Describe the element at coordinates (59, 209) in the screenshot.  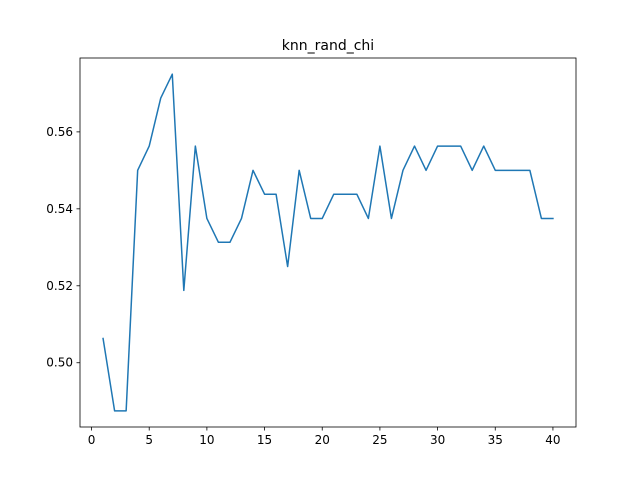
I see `y-tick-label: 0.54` at that location.